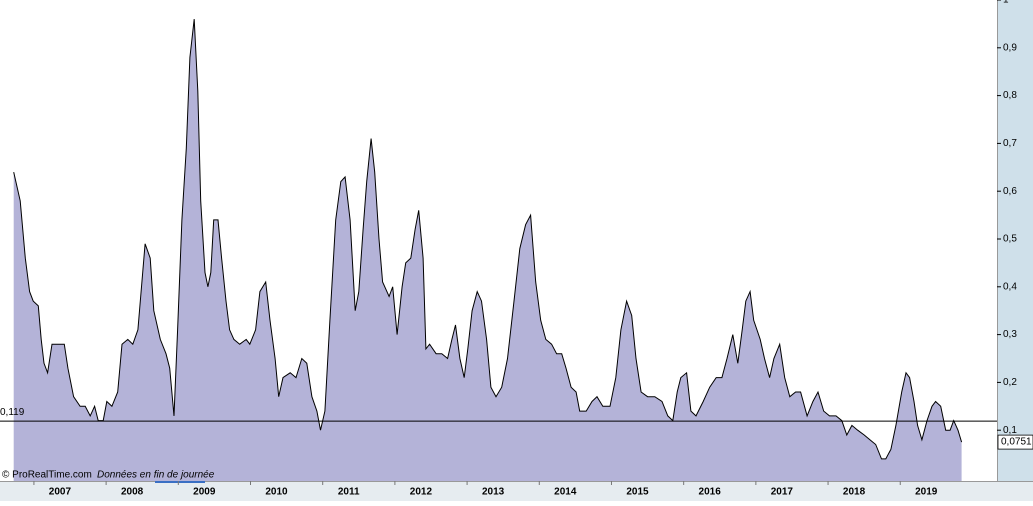 This screenshot has width=1033, height=506. I want to click on y-tick-label: 0,8, so click(1010, 95).